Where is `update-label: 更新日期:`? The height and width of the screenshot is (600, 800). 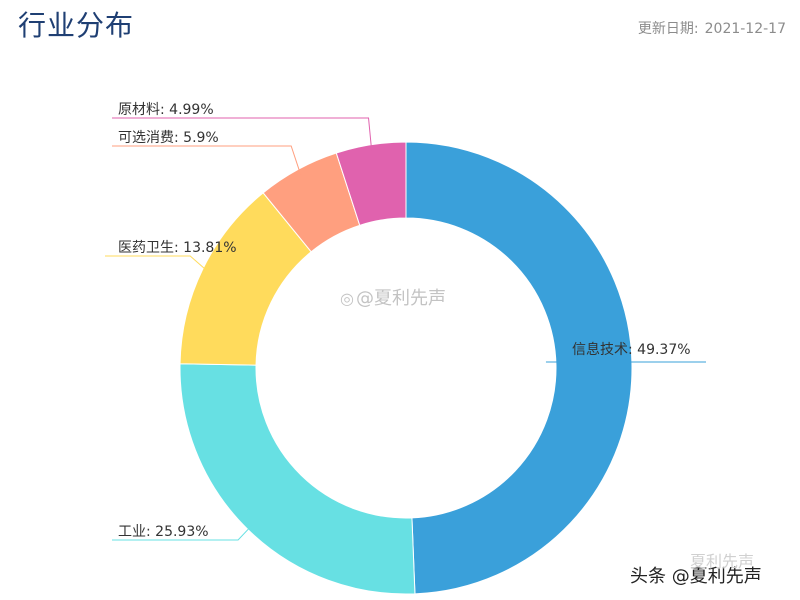
update-label: 更新日期: is located at coordinates (668, 29).